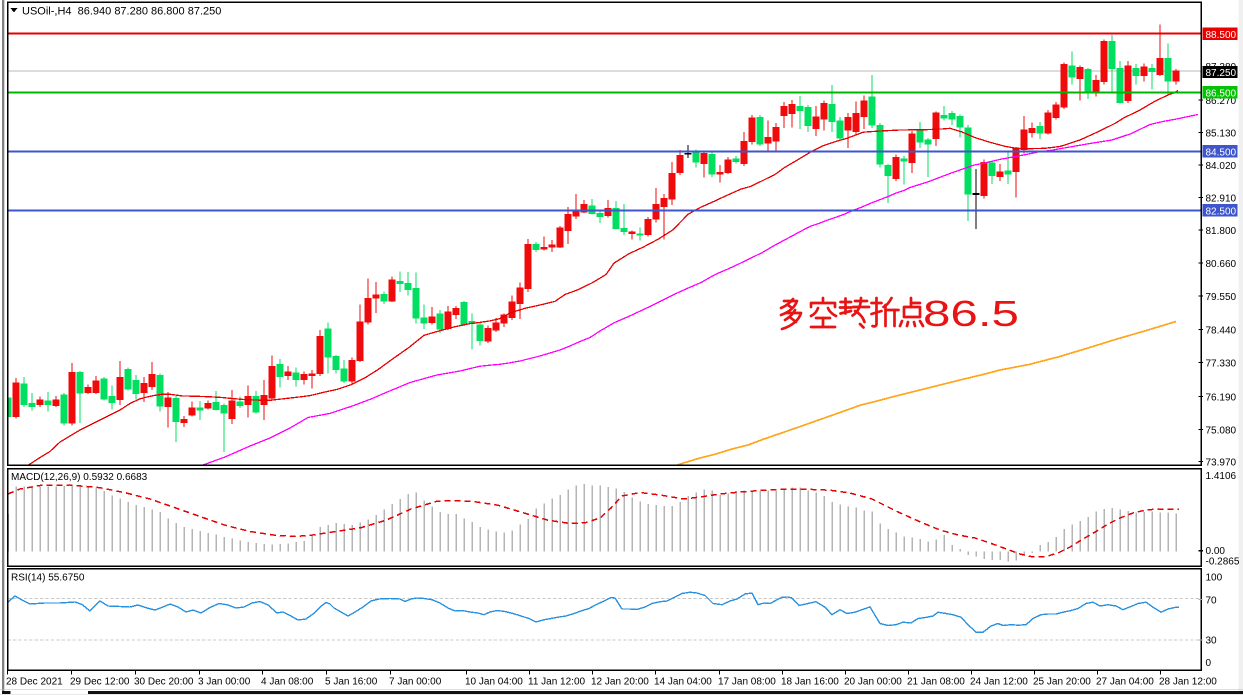 This screenshot has width=1243, height=695. Describe the element at coordinates (1062, 682) in the screenshot. I see `svg-text: 25 Jan 20:00` at that location.